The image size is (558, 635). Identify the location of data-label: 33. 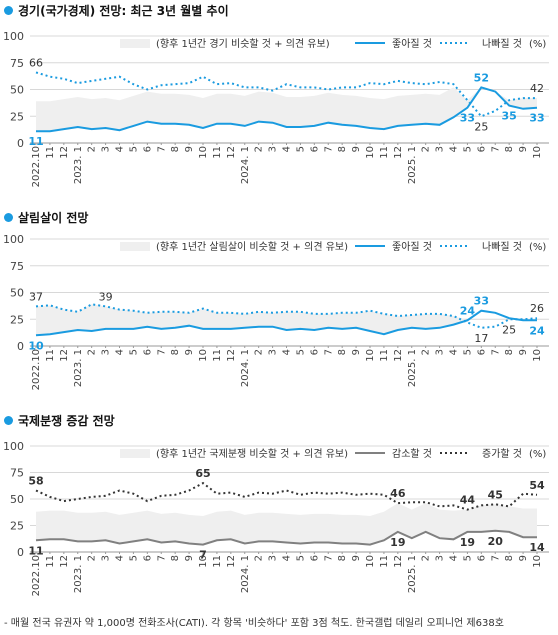
(481, 301).